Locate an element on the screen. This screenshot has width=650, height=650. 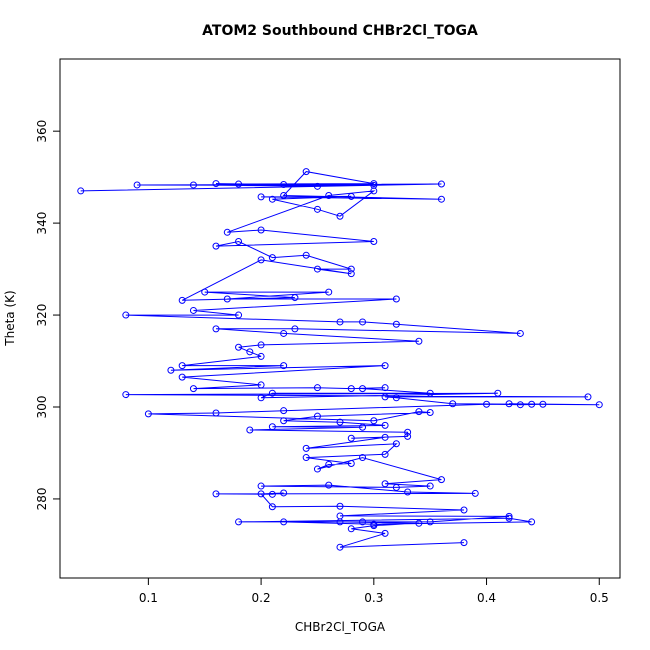
x-tick-label: 0.1 is located at coordinates (148, 598).